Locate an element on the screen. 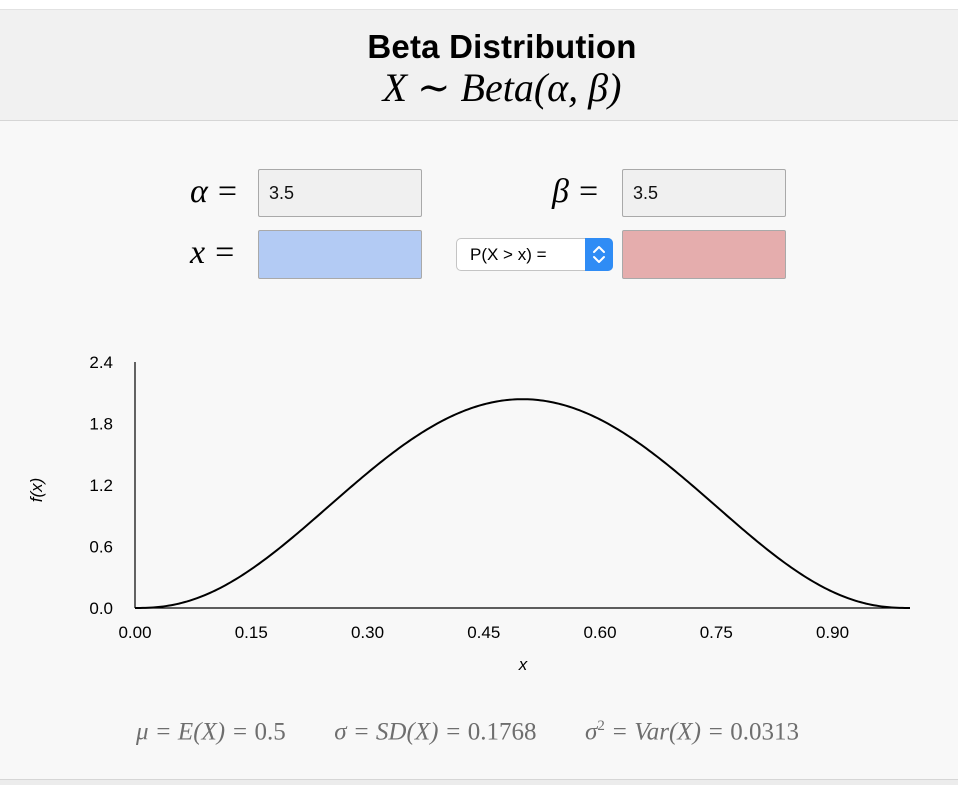 This screenshot has width=958, height=785. top-border is located at coordinates (479, 5).